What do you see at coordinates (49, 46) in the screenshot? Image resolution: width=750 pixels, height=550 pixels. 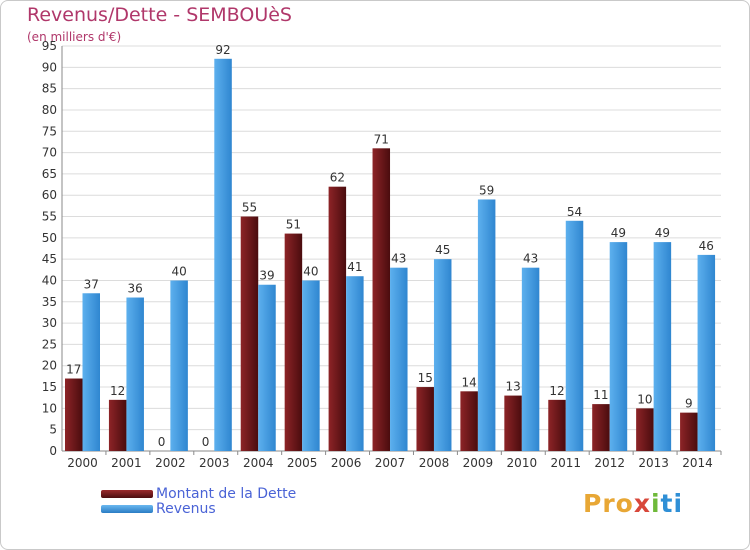 I see `y-tick-label: 95` at bounding box center [49, 46].